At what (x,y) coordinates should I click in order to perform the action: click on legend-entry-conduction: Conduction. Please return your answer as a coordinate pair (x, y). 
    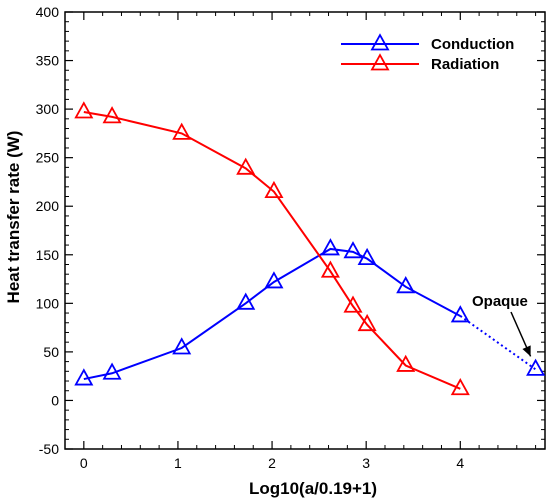
    Looking at the image, I should click on (427, 43).